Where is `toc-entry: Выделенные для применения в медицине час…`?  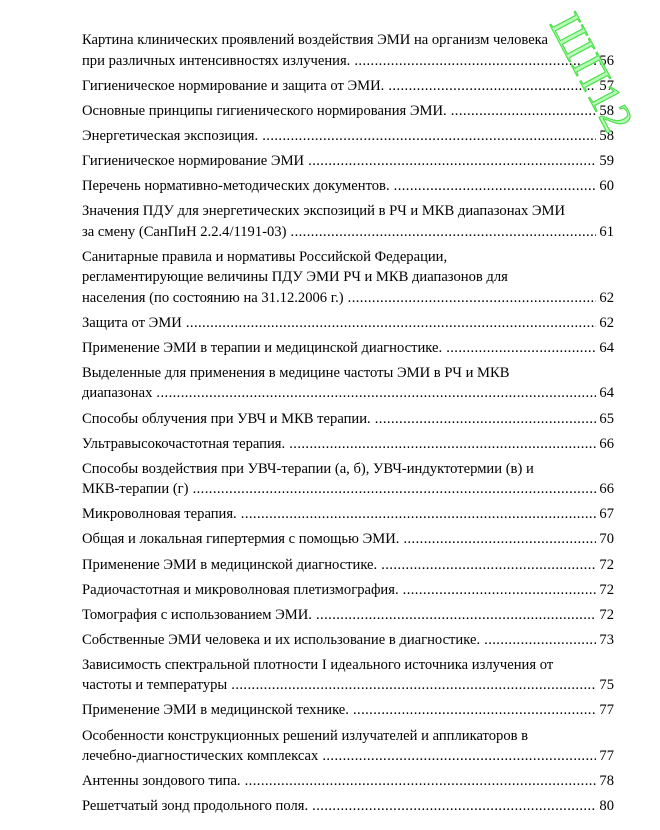 toc-entry: Выделенные для применения в медицине час… is located at coordinates (348, 383).